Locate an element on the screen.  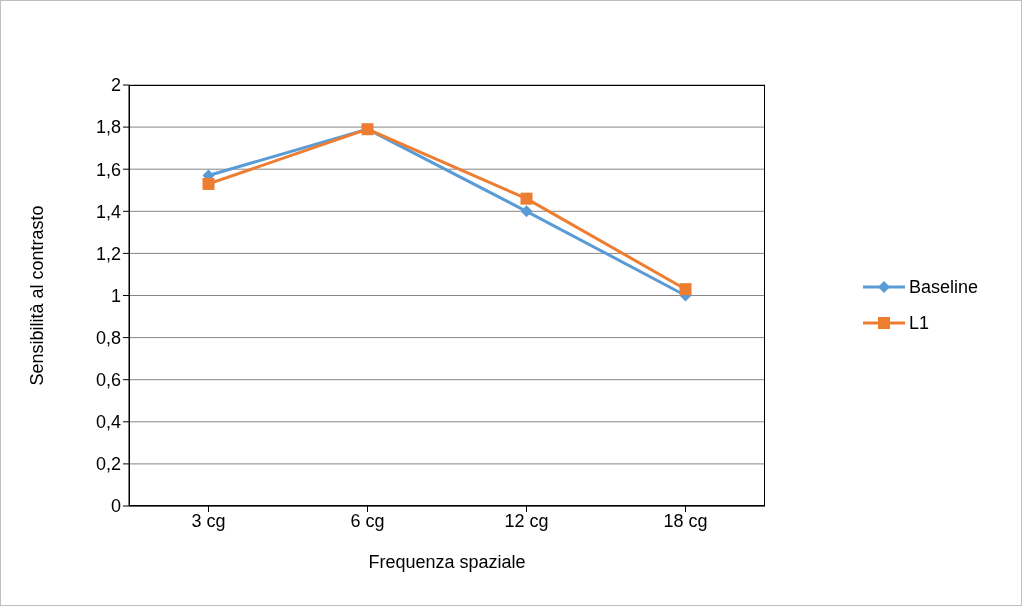
y-axis-title: Sensibilità al contrasto is located at coordinates (37, 295).